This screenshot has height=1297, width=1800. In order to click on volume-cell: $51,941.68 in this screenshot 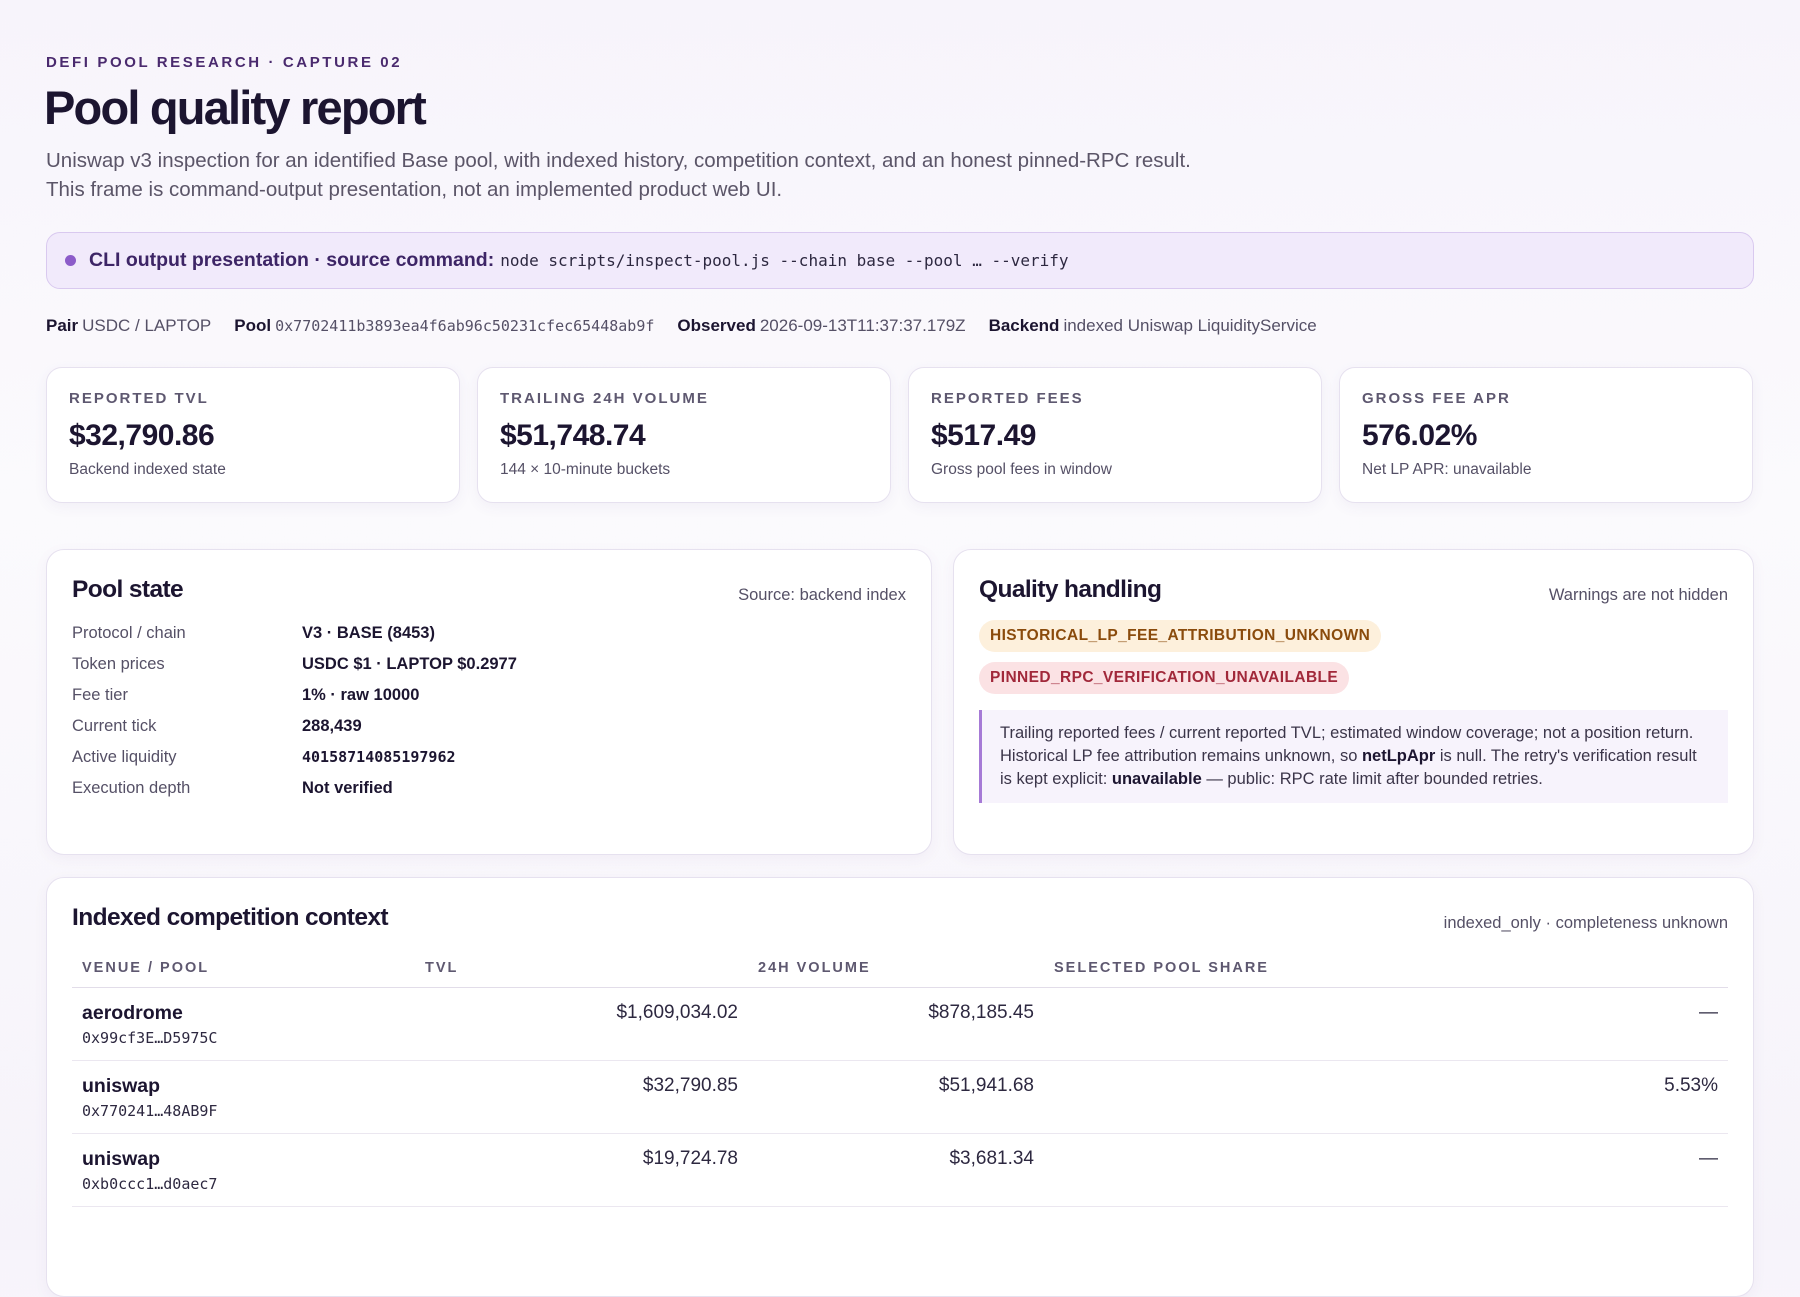, I will do `click(896, 1097)`.